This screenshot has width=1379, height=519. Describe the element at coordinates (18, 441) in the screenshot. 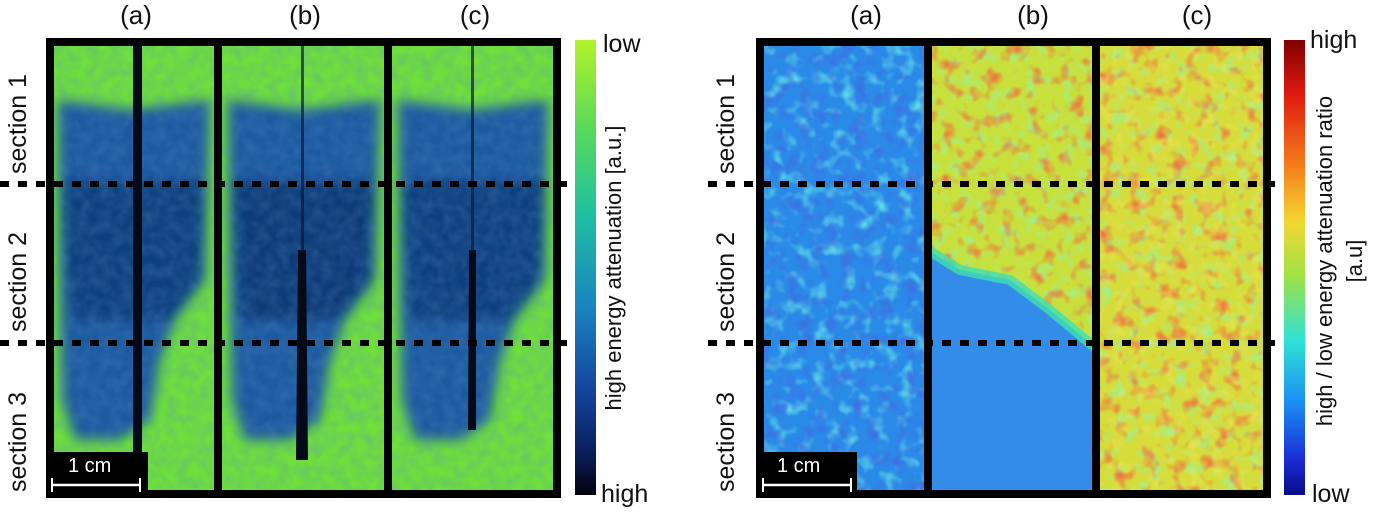

I see `left-section-label-3: section 3` at that location.